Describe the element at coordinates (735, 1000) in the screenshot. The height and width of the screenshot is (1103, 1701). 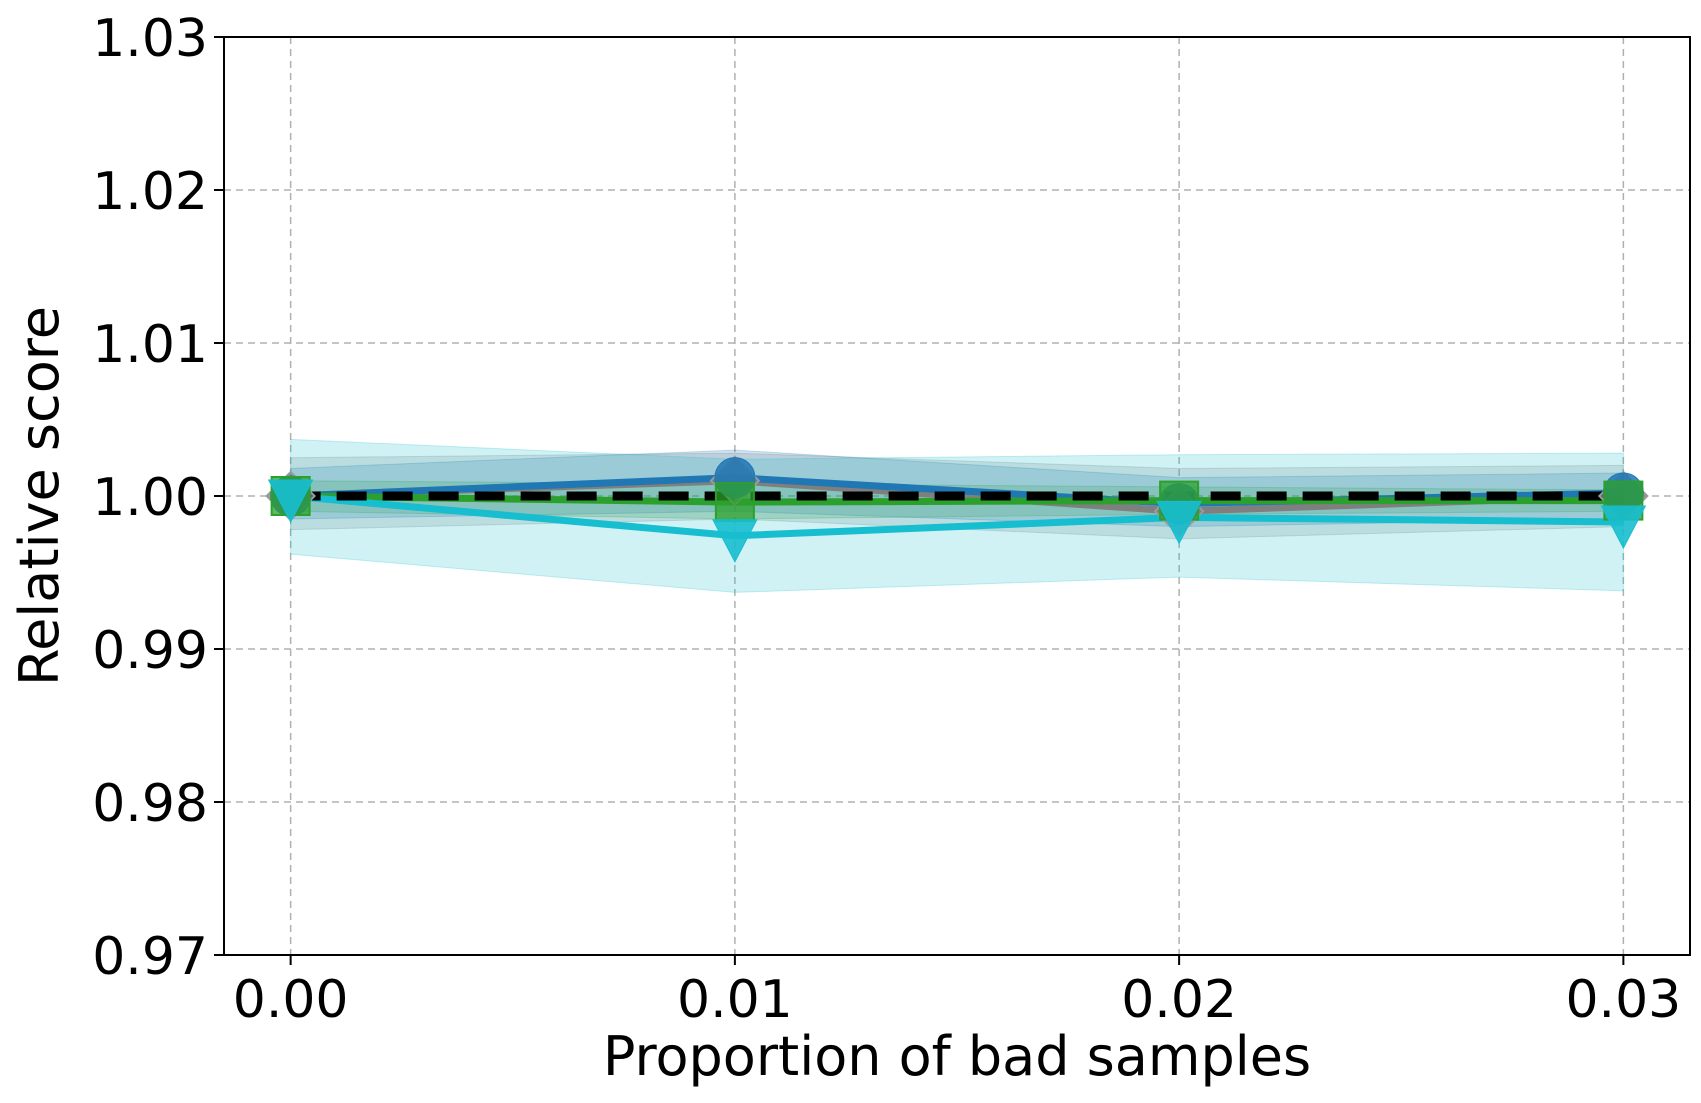
I see `x-tick-label-1: 0.01` at that location.